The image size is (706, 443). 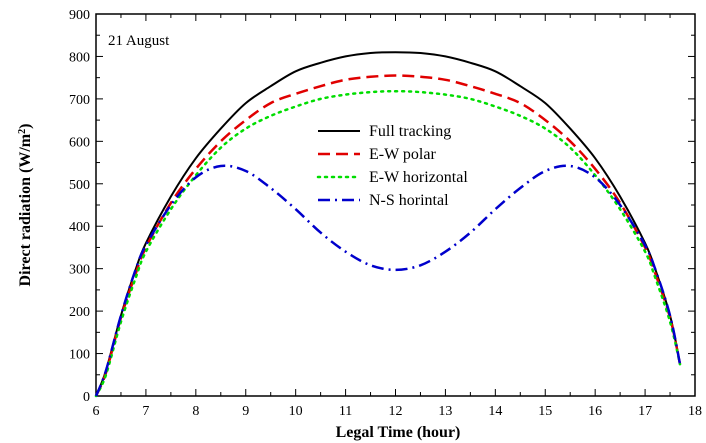 What do you see at coordinates (96, 411) in the screenshot?
I see `x-tick-label: 6` at bounding box center [96, 411].